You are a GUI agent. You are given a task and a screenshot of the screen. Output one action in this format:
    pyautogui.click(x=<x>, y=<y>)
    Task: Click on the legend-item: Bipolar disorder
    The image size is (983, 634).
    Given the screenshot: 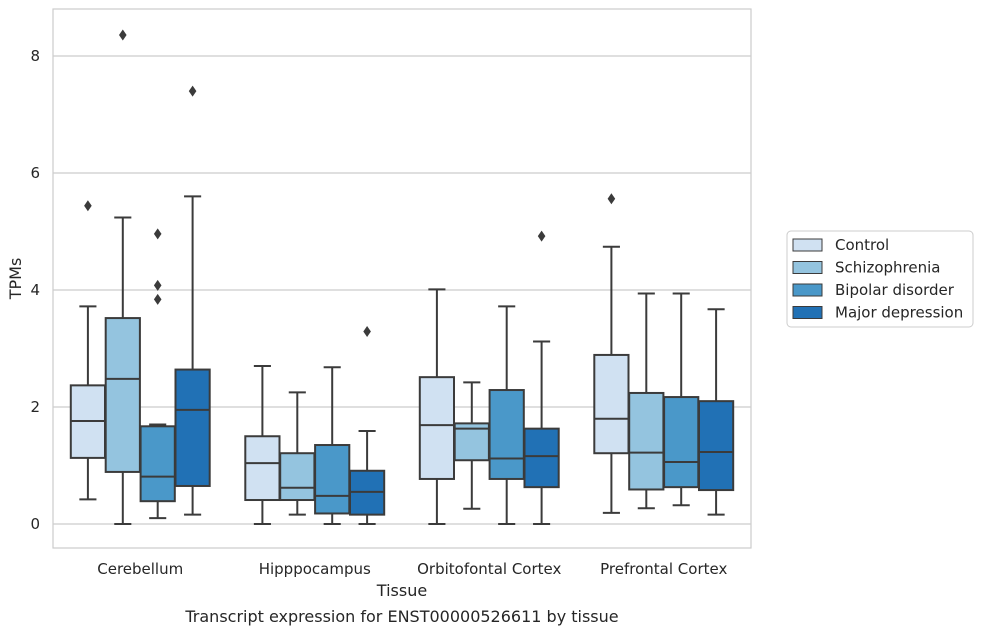 What is the action you would take?
    pyautogui.click(x=873, y=290)
    